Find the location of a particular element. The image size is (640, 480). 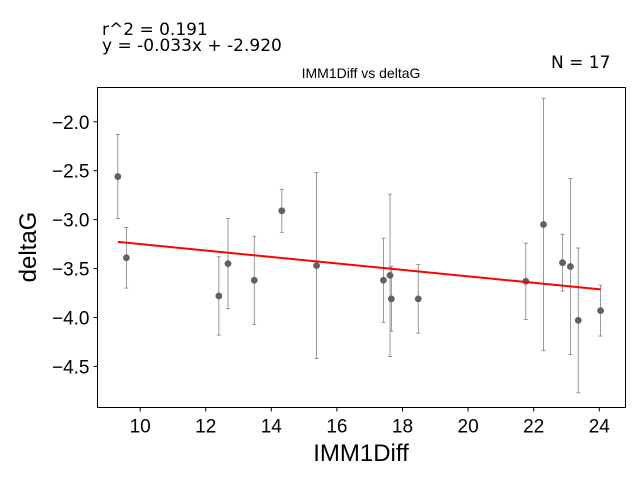

y-tick-label: −4.0 is located at coordinates (71, 318).